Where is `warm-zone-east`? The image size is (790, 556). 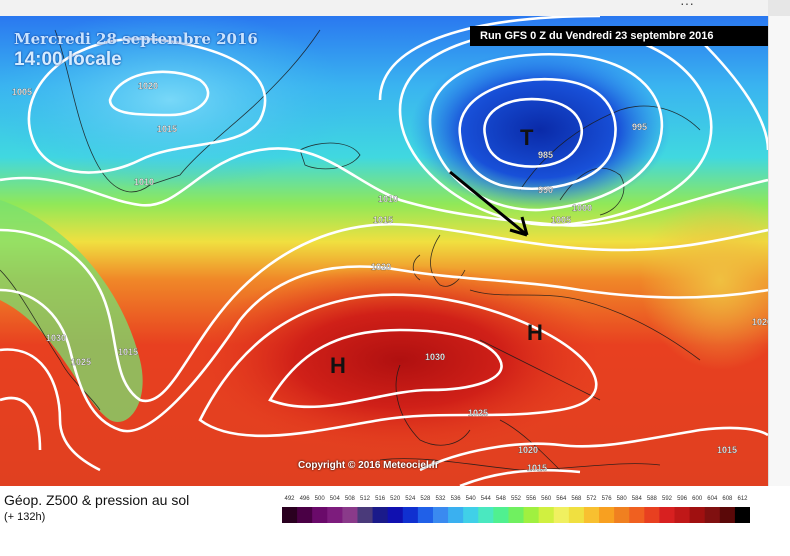
warm-zone-east is located at coordinates (704, 280).